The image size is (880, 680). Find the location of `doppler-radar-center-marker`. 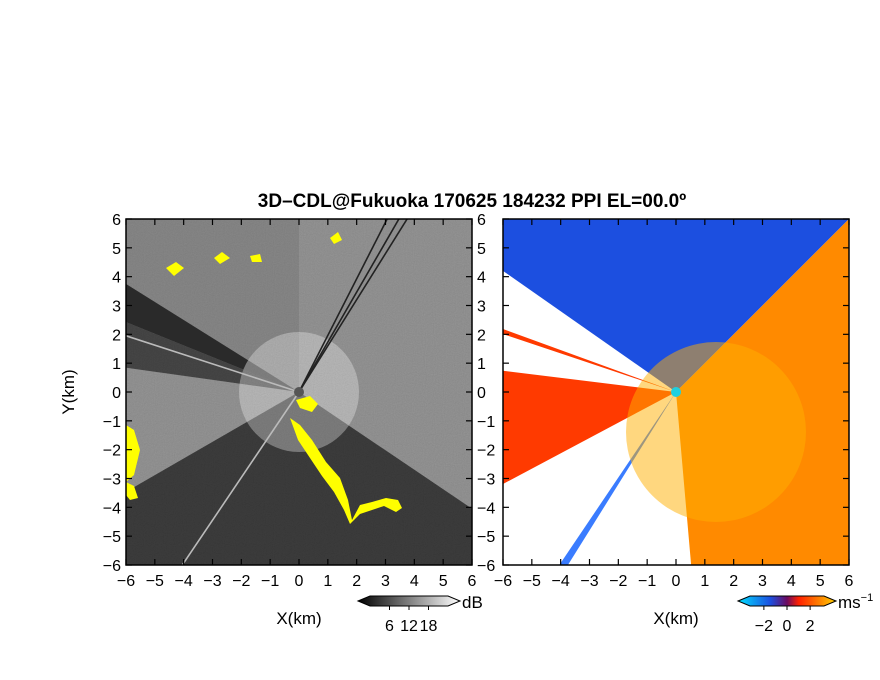

doppler-radar-center-marker is located at coordinates (676, 392).